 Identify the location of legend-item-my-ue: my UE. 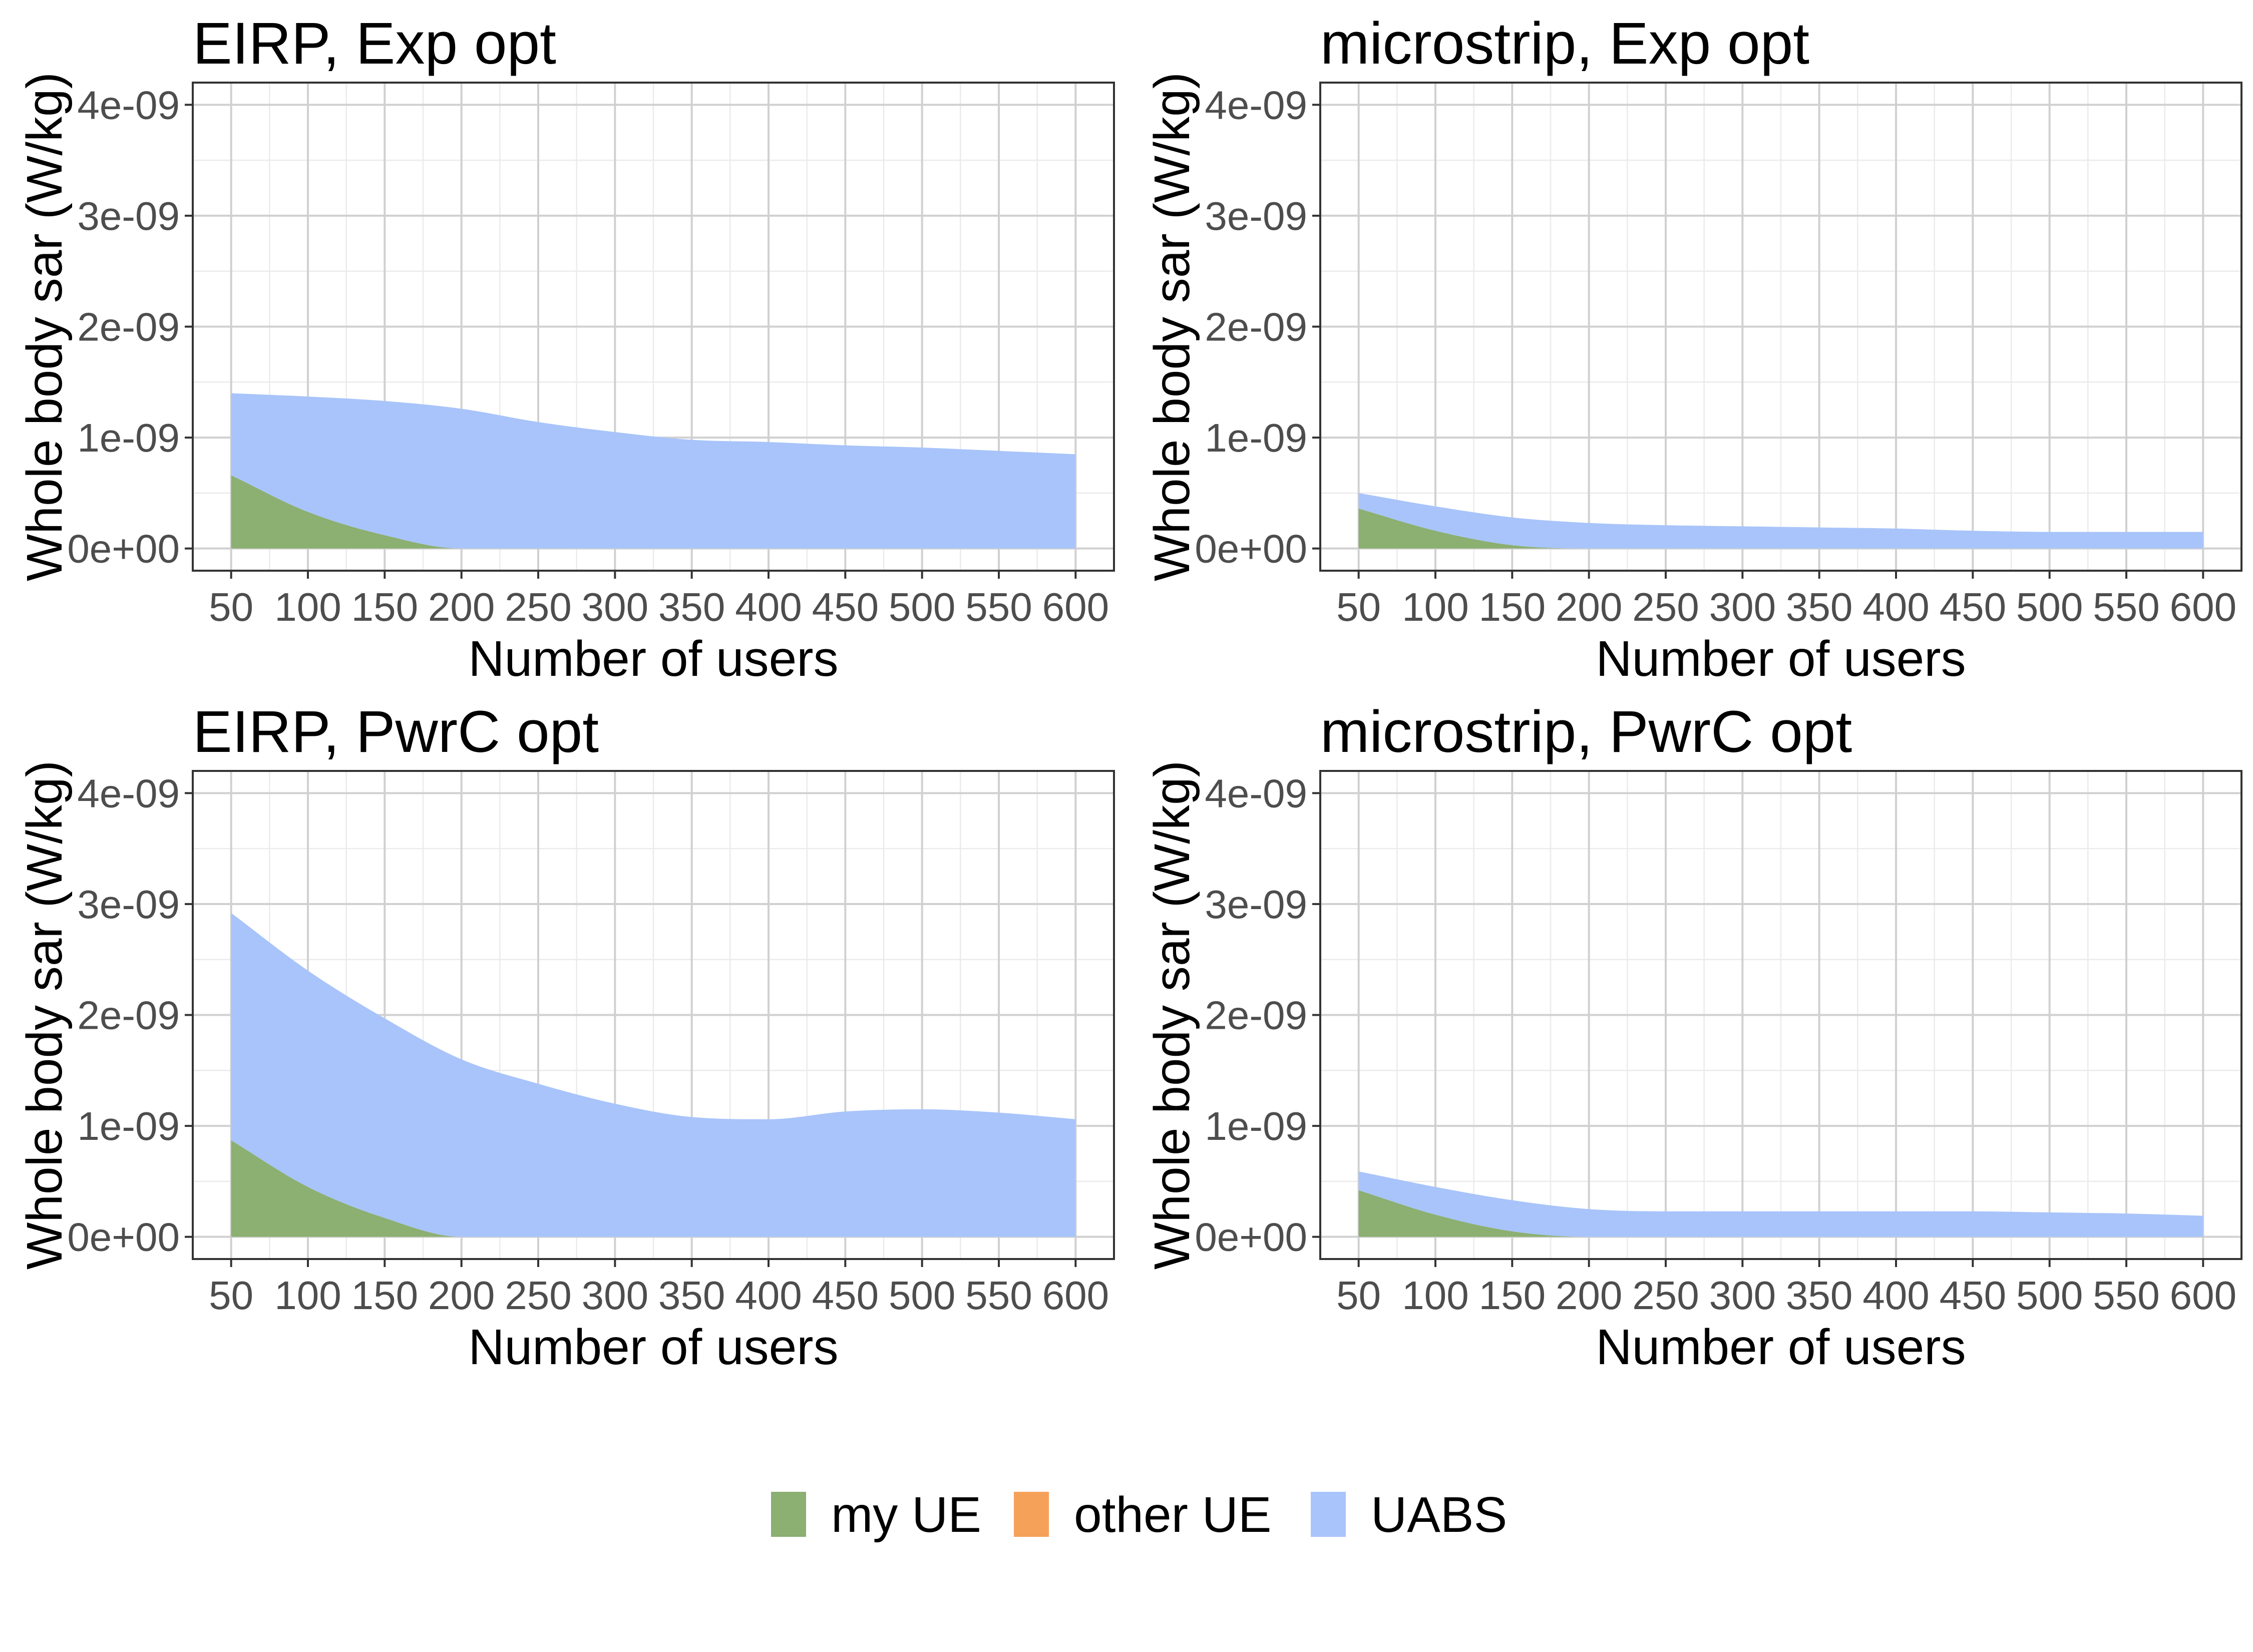
(876, 1515).